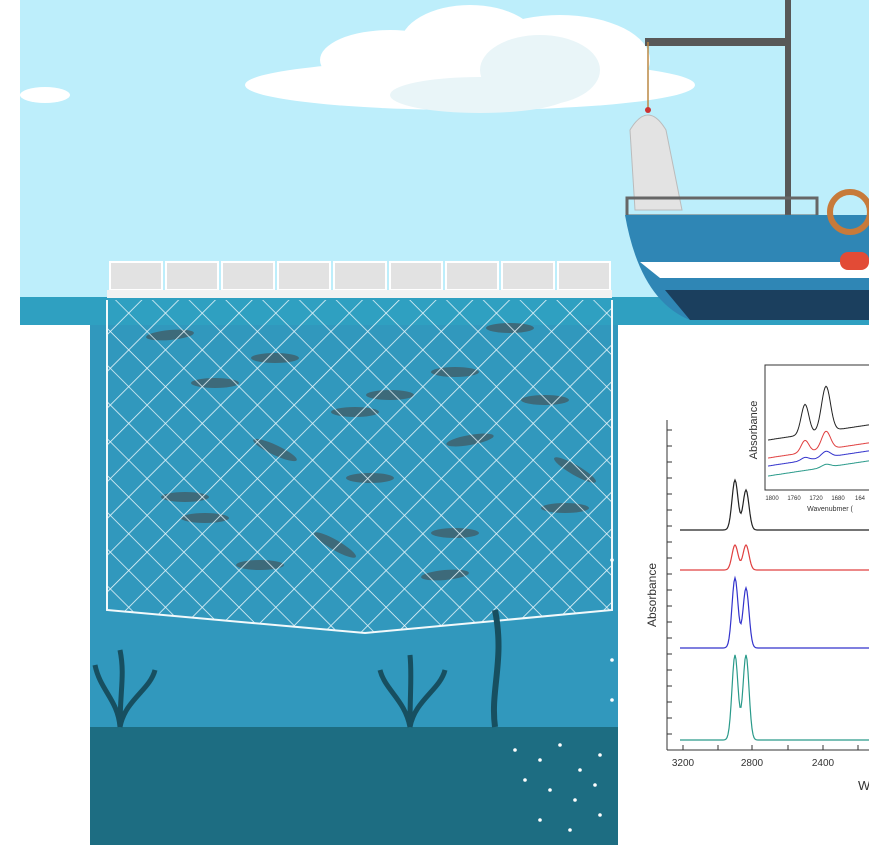  What do you see at coordinates (683, 763) in the screenshot?
I see `x-tick-label: 3200` at bounding box center [683, 763].